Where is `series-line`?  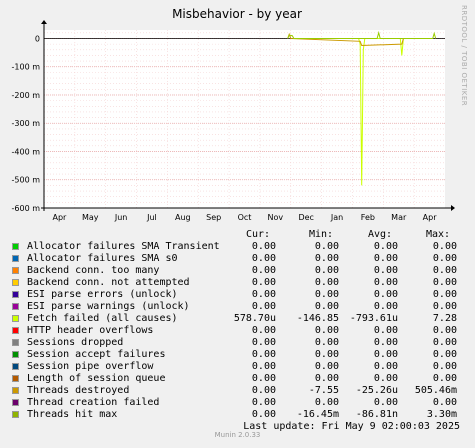
series-line is located at coordinates (362, 34).